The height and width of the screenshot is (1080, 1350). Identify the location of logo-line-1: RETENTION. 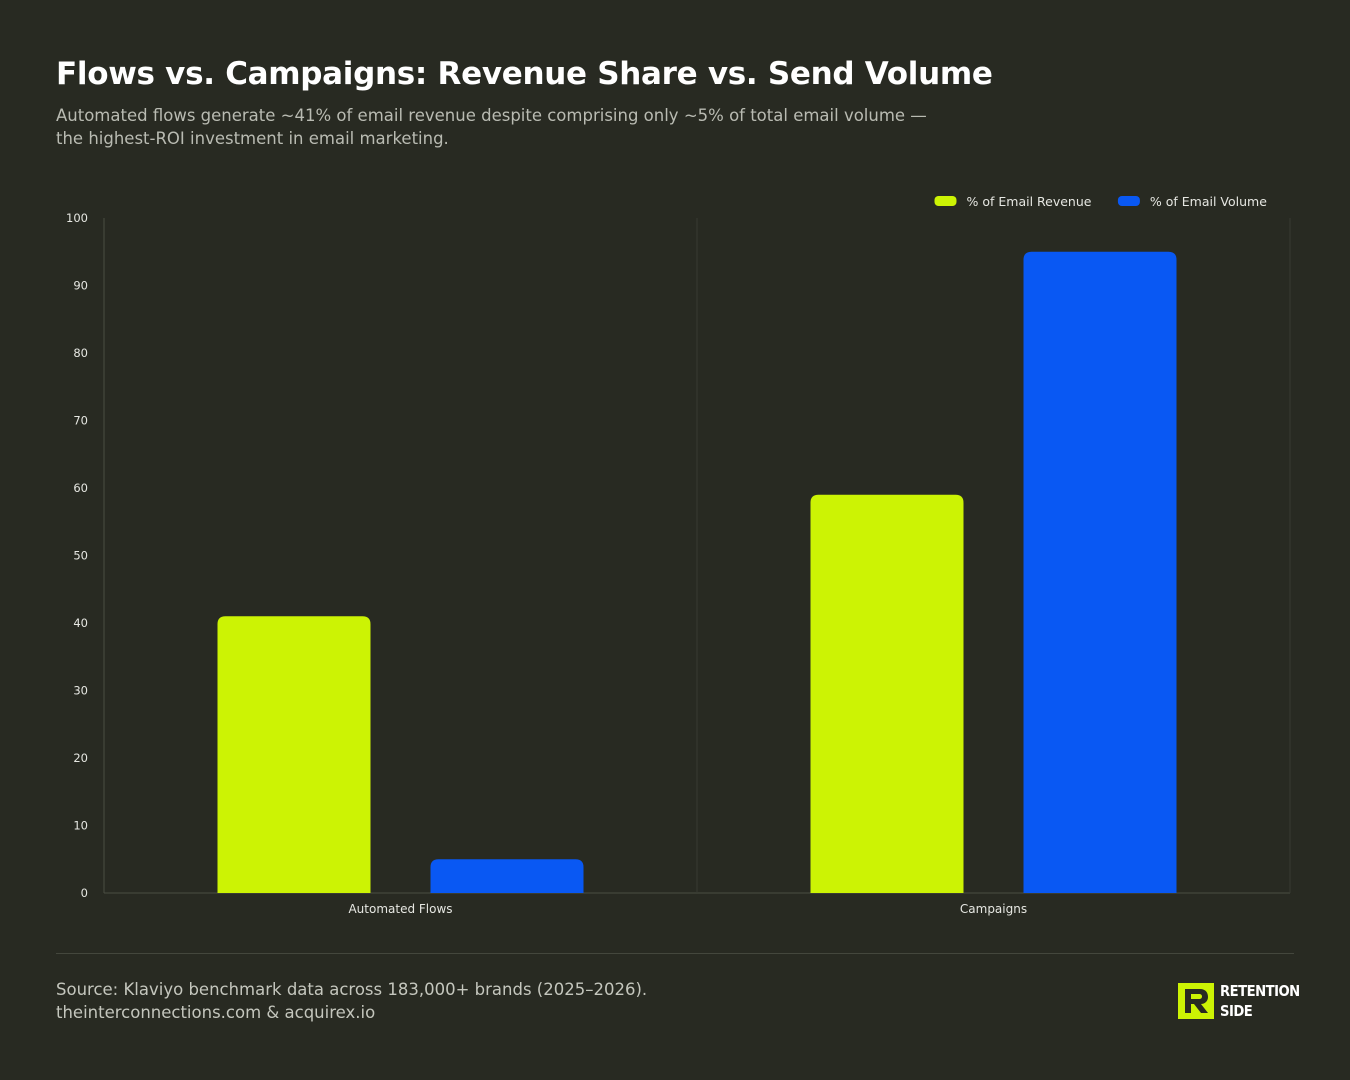
(1260, 991).